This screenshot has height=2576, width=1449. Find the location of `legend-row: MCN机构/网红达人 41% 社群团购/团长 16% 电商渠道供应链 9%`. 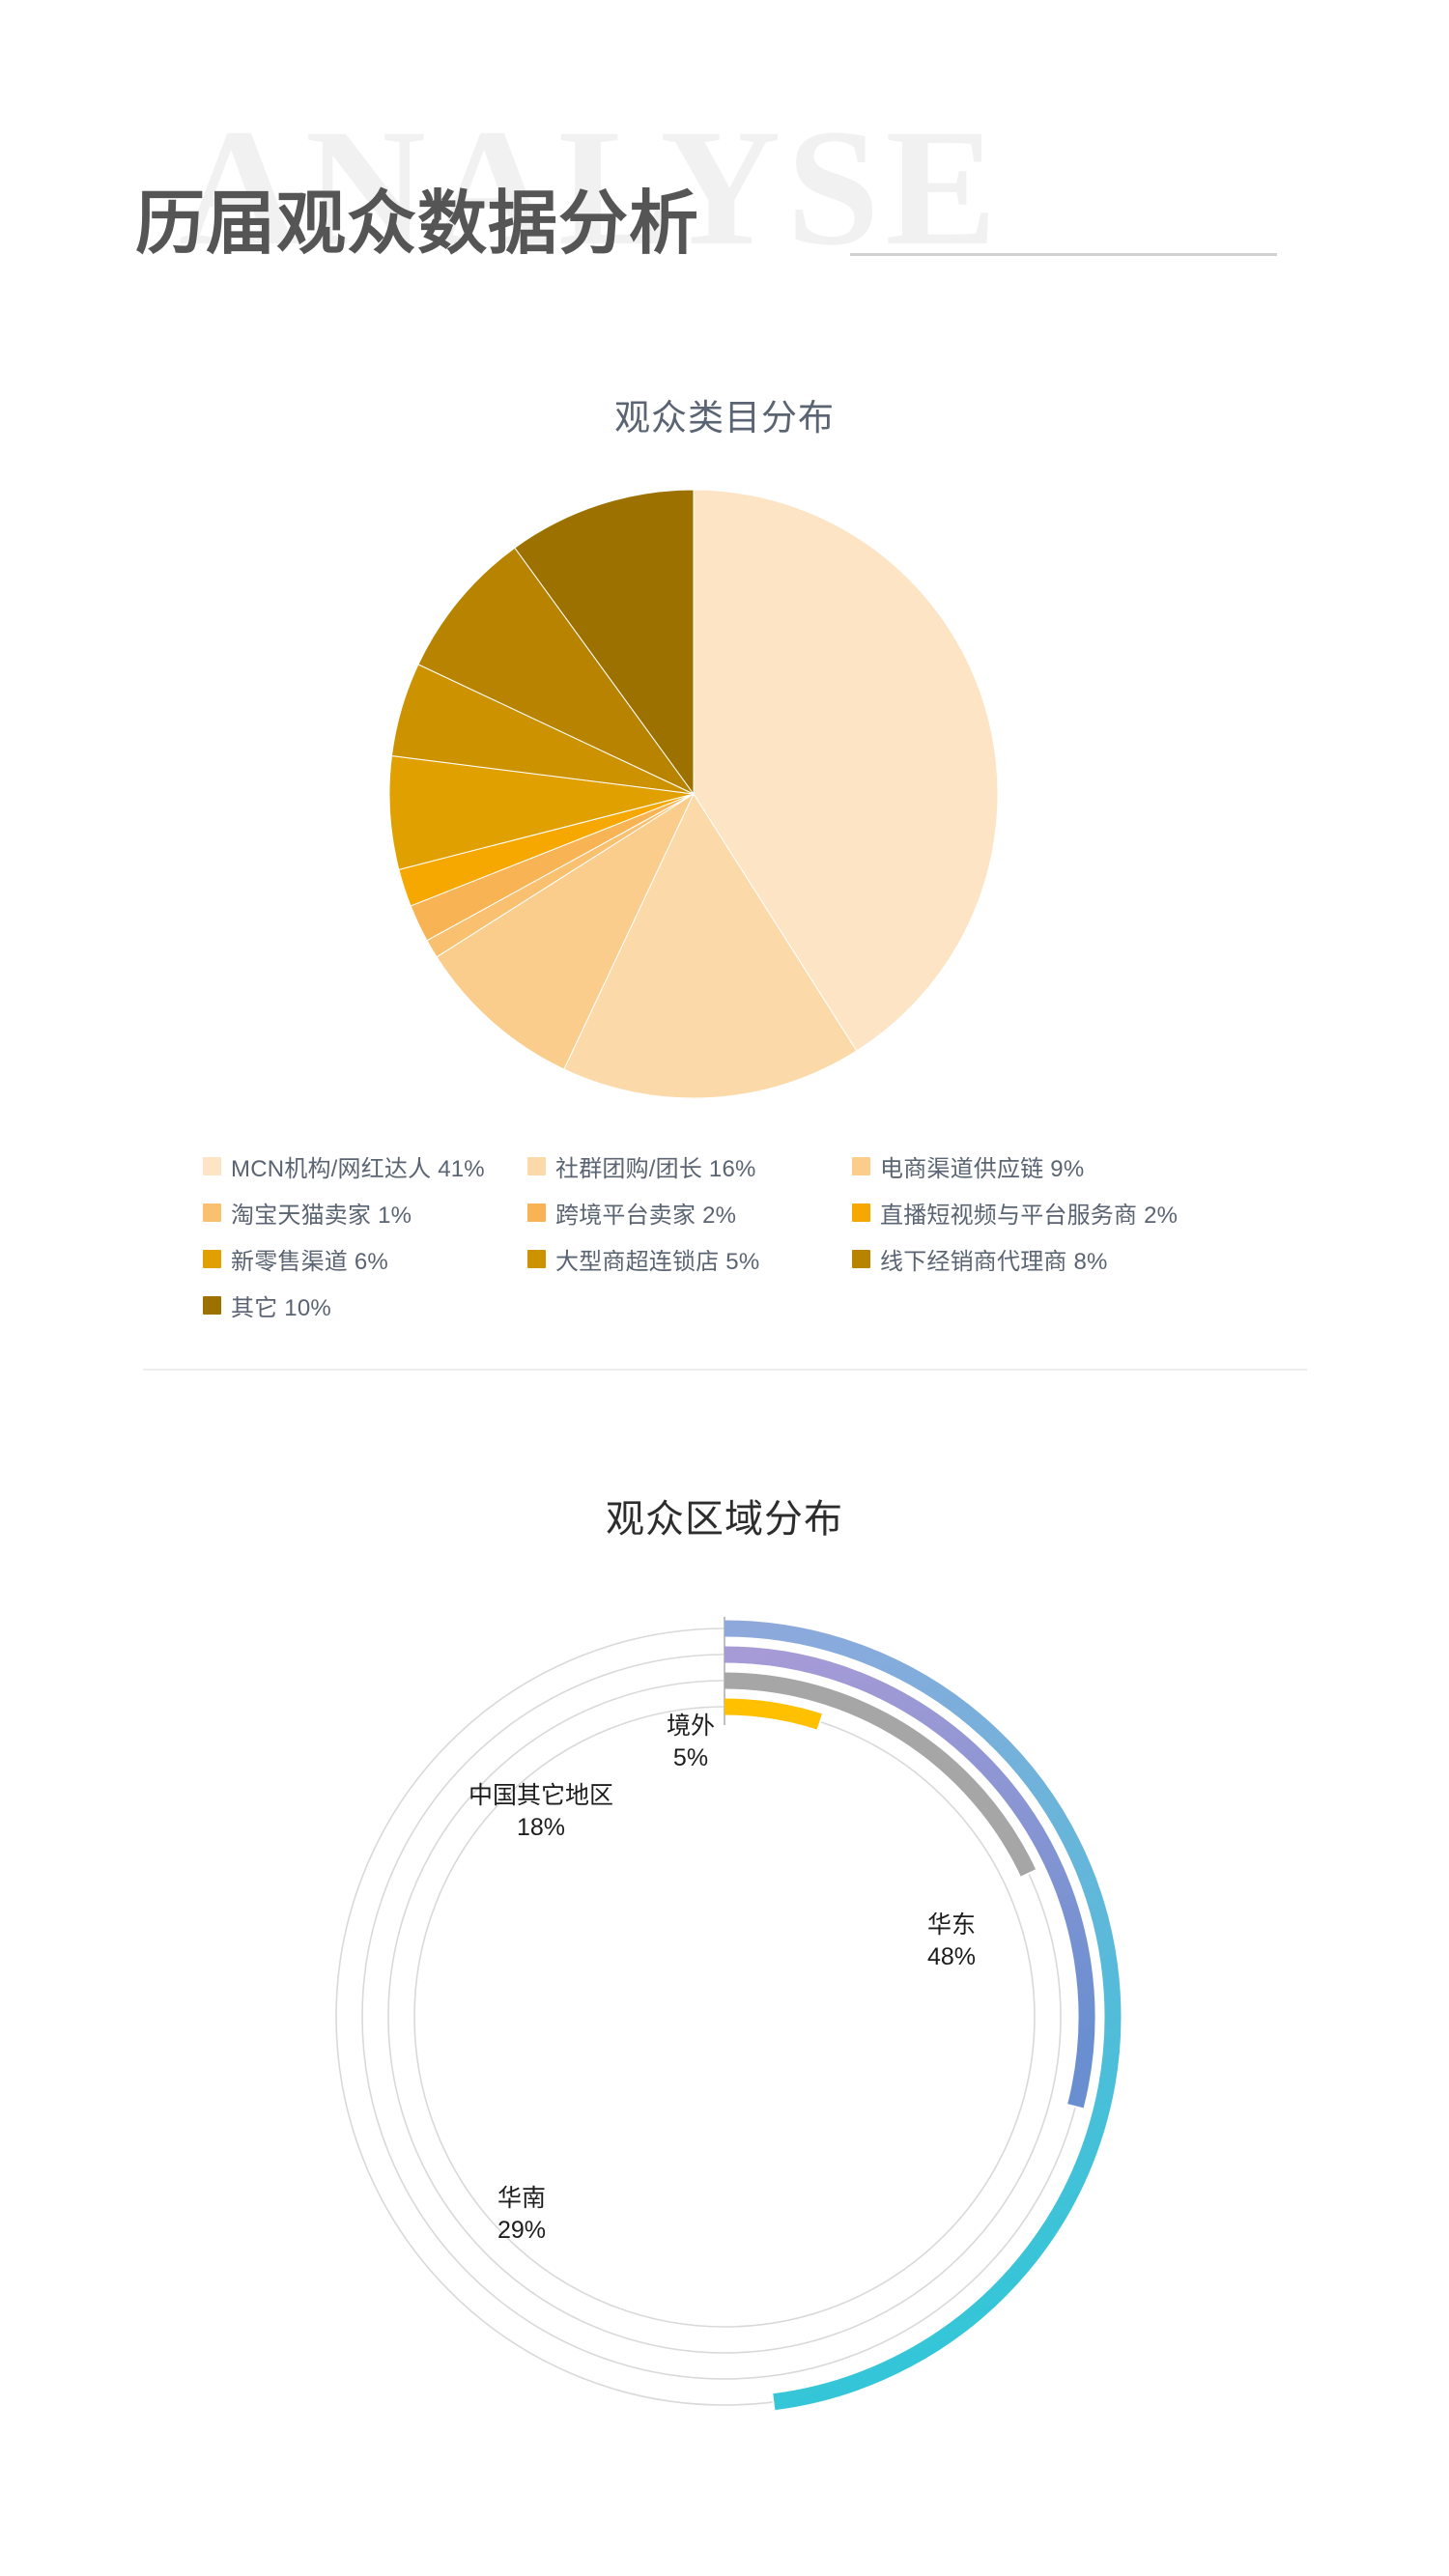

legend-row: MCN机构/网红达人 41% 社群团购/团长 16% 电商渠道供应链 9% is located at coordinates (724, 1166).